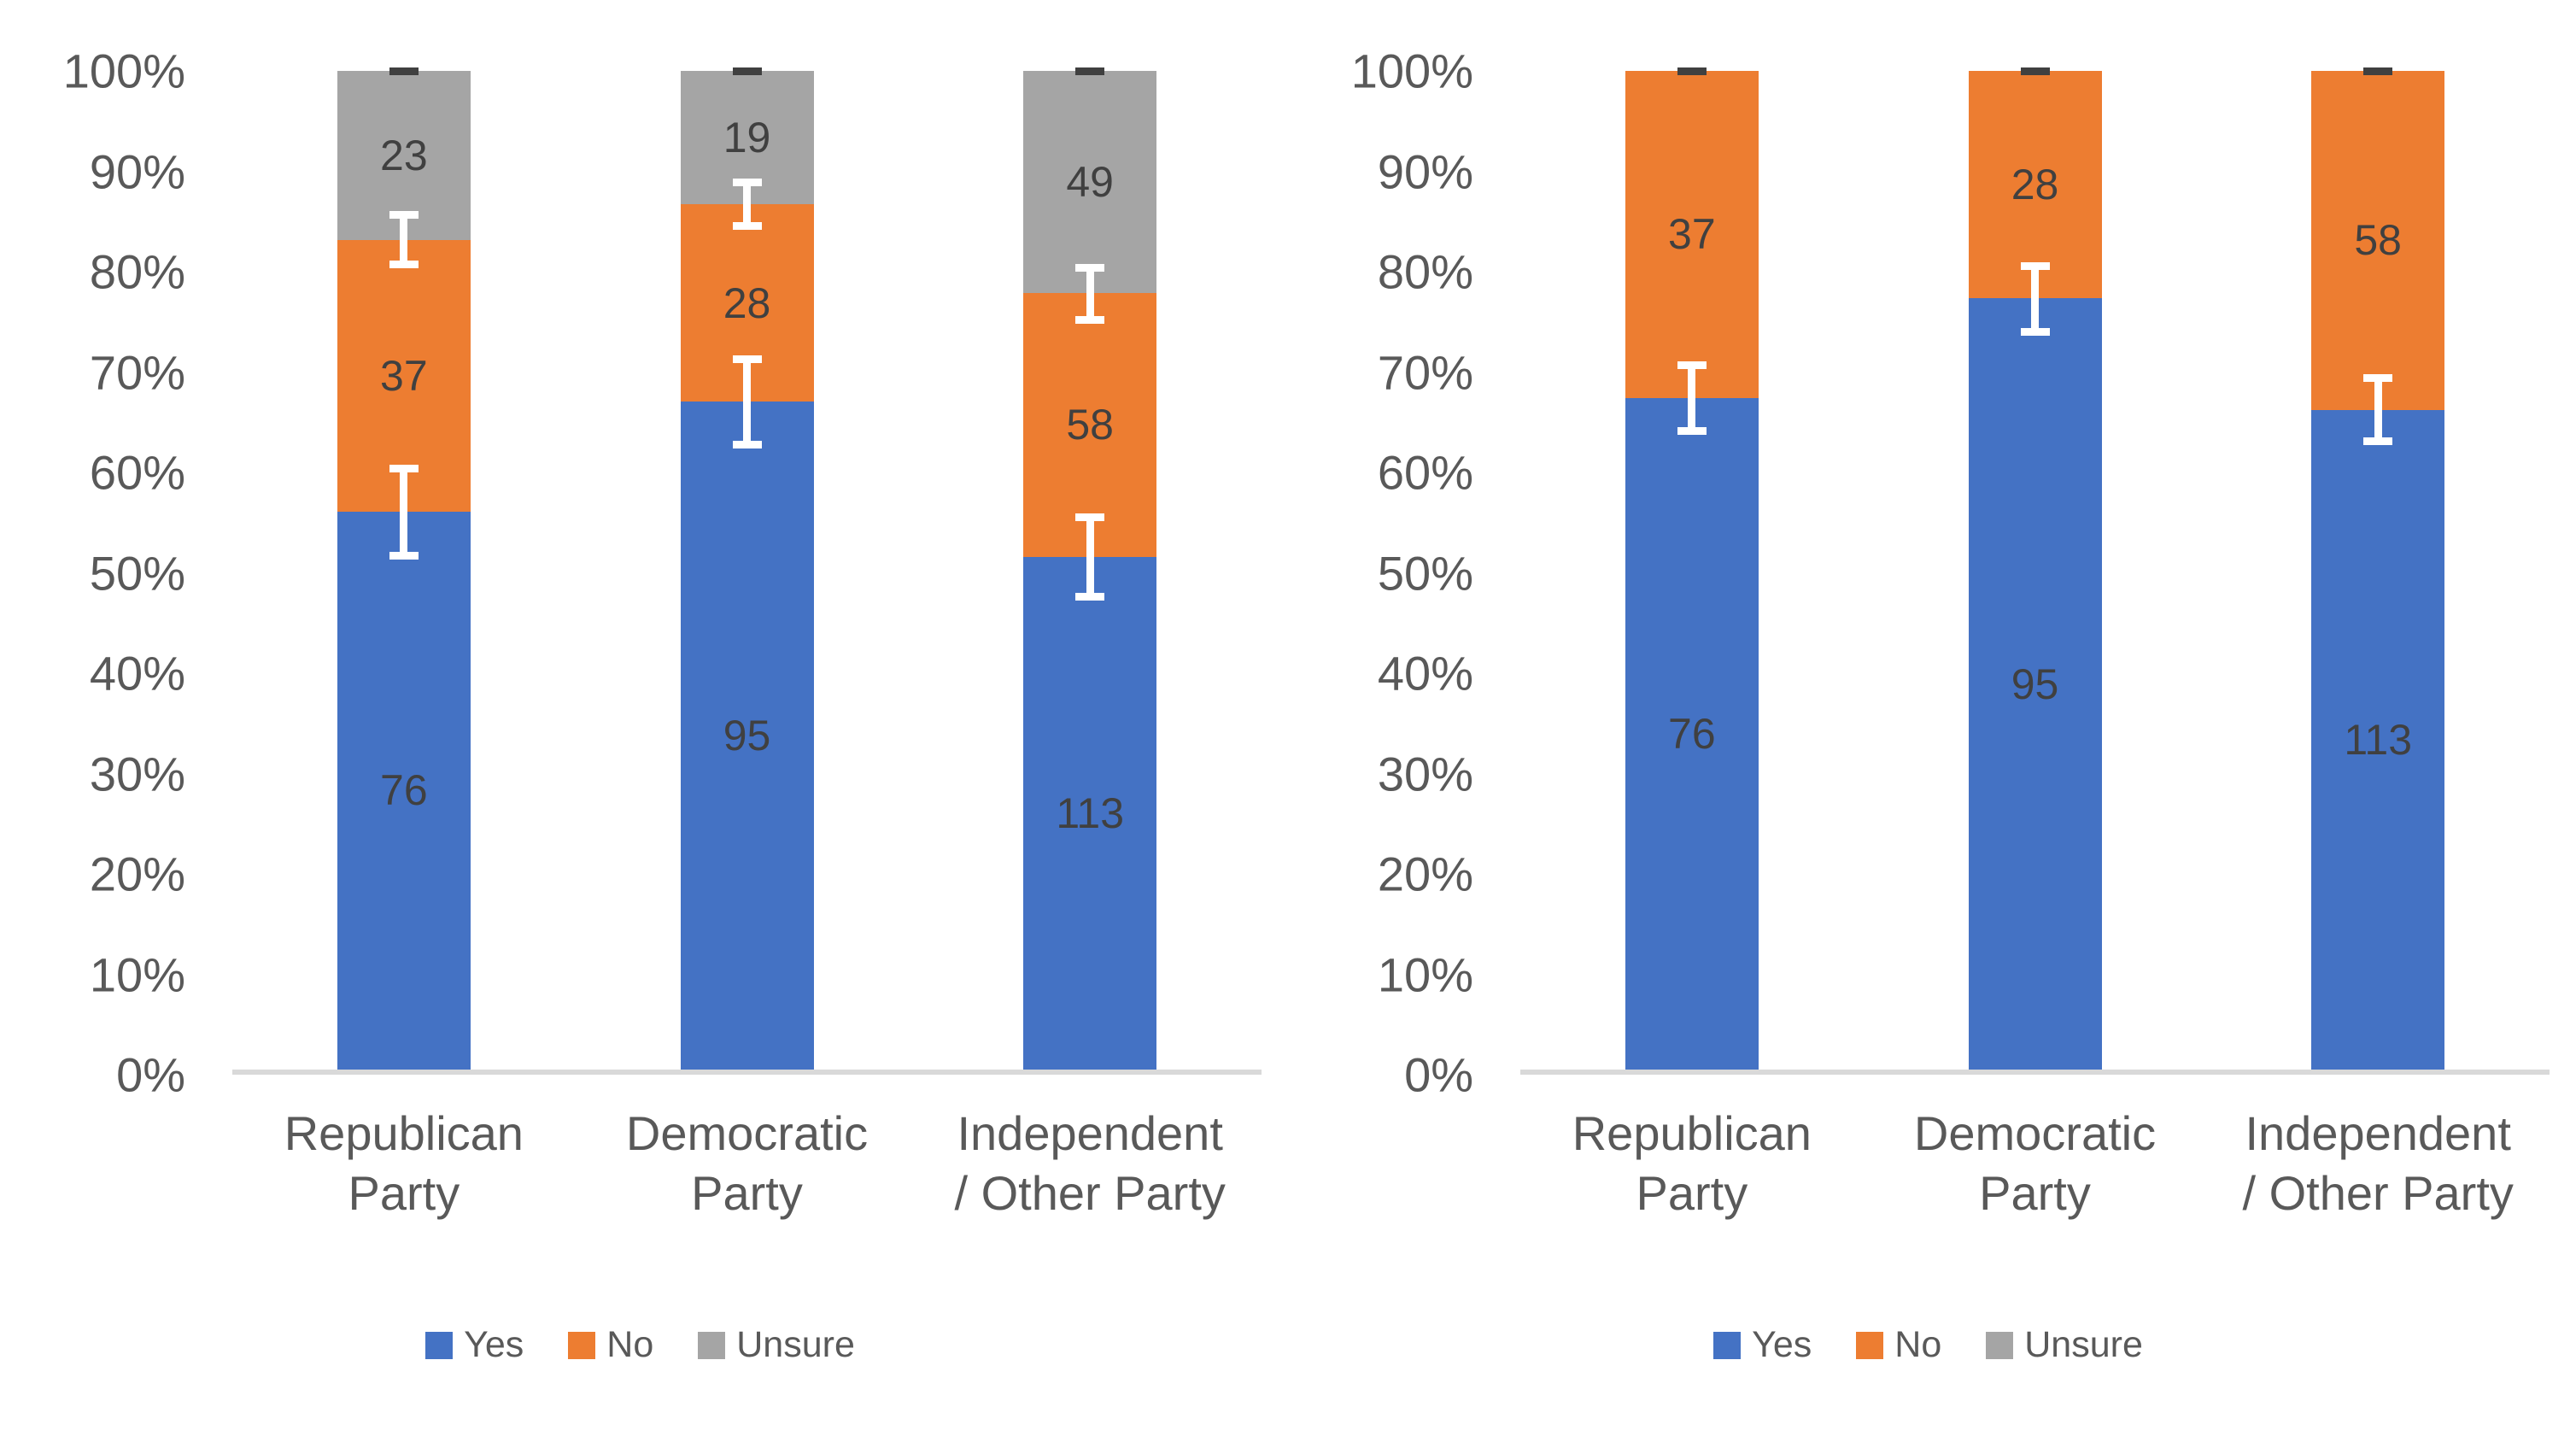 Image resolution: width=2576 pixels, height=1448 pixels. Describe the element at coordinates (1425, 974) in the screenshot. I see `y-tick-label: 10%` at that location.